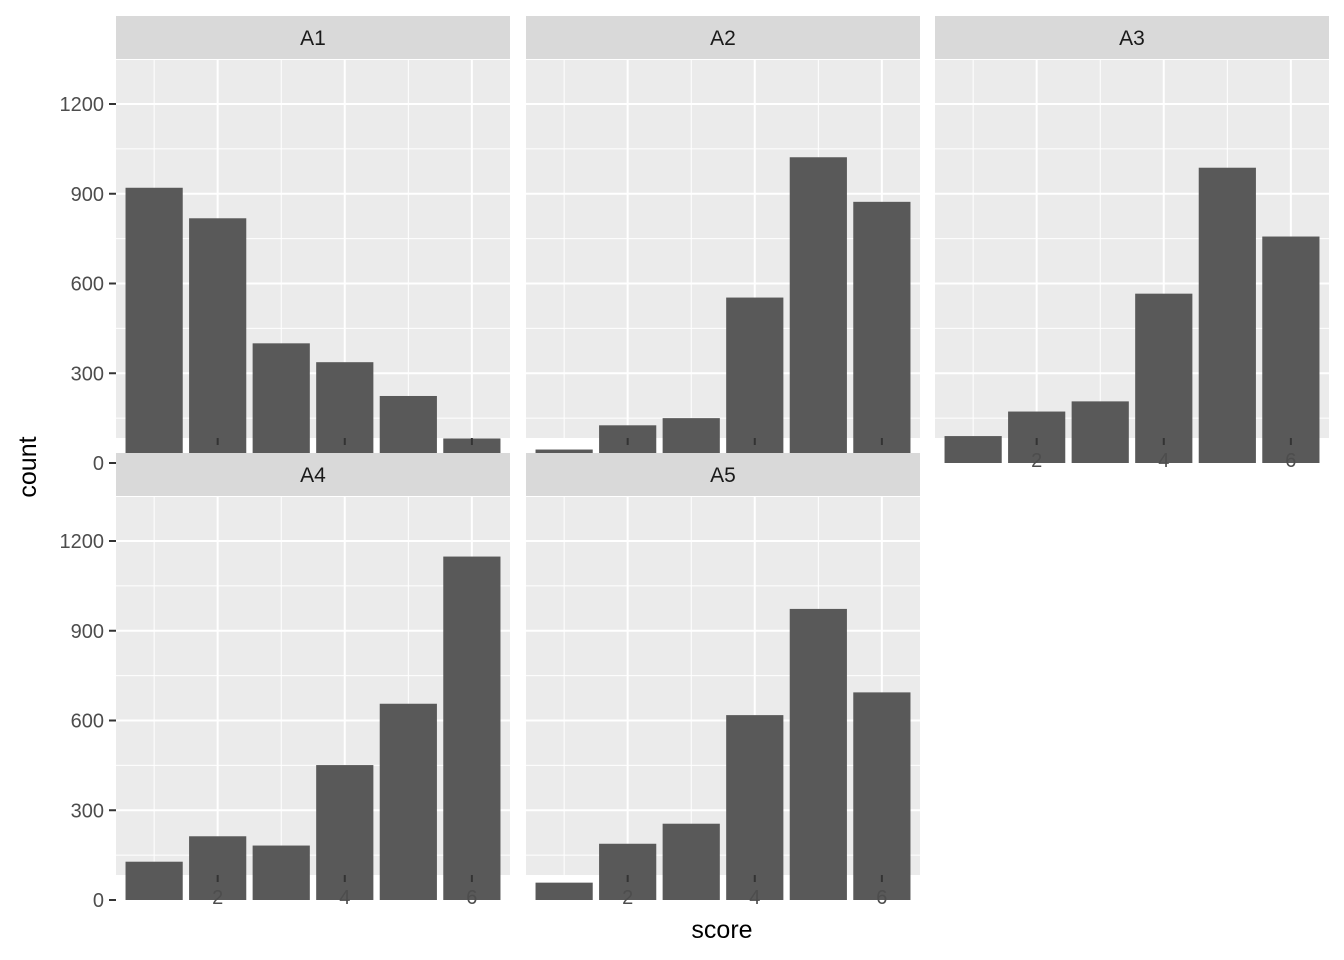 The width and height of the screenshot is (1344, 960). I want to click on panel-a3: A3 2 4 6, so click(1132, 244).